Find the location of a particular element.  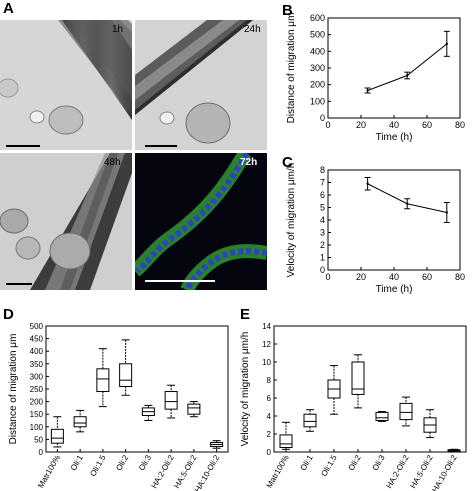

category-label: HA:10-Oli:2 is located at coordinates (444, 472).